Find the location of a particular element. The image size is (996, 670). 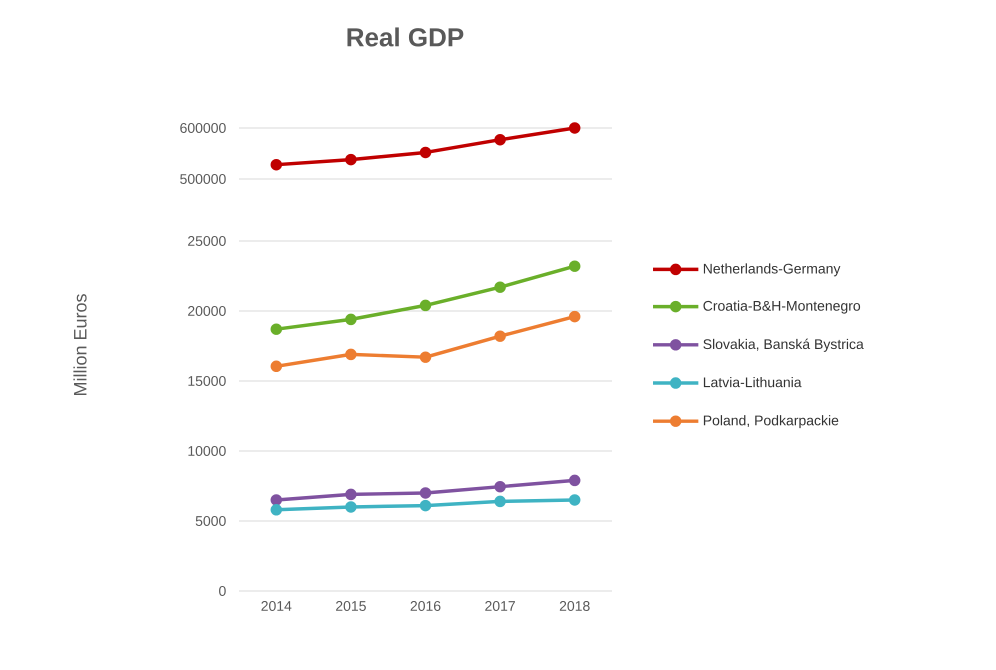

y-tick-label: 20000 is located at coordinates (207, 311).